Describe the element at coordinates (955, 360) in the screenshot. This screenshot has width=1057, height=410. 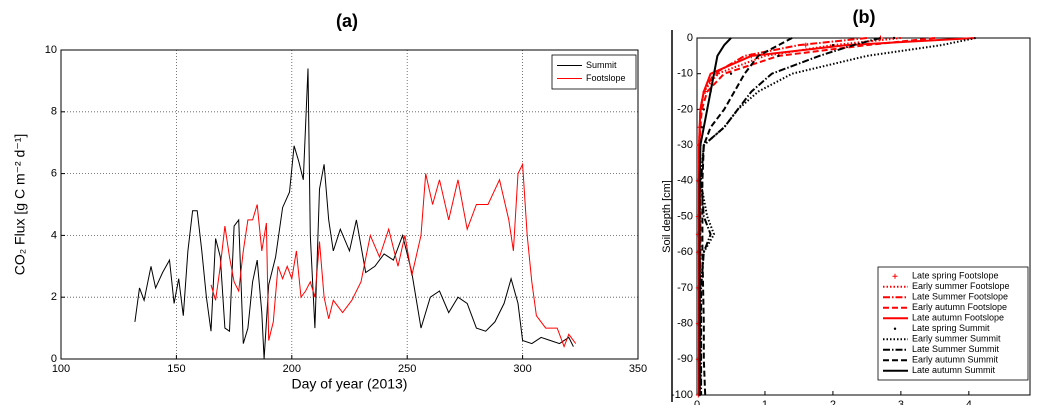
I see `legend-label: Early autumn Summit` at that location.